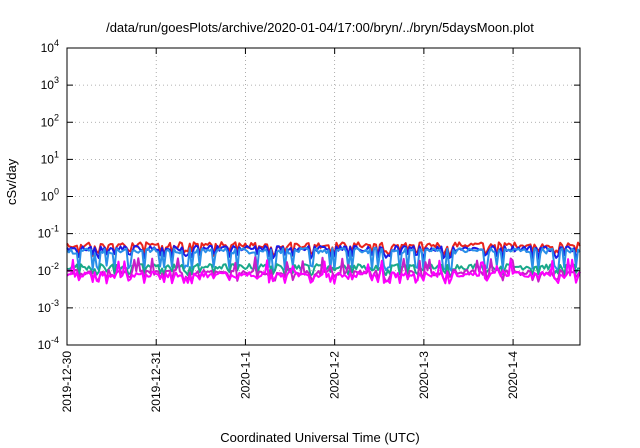 Image resolution: width=640 pixels, height=448 pixels. What do you see at coordinates (67, 382) in the screenshot?
I see `x-tick-label: 2019-12-30` at bounding box center [67, 382].